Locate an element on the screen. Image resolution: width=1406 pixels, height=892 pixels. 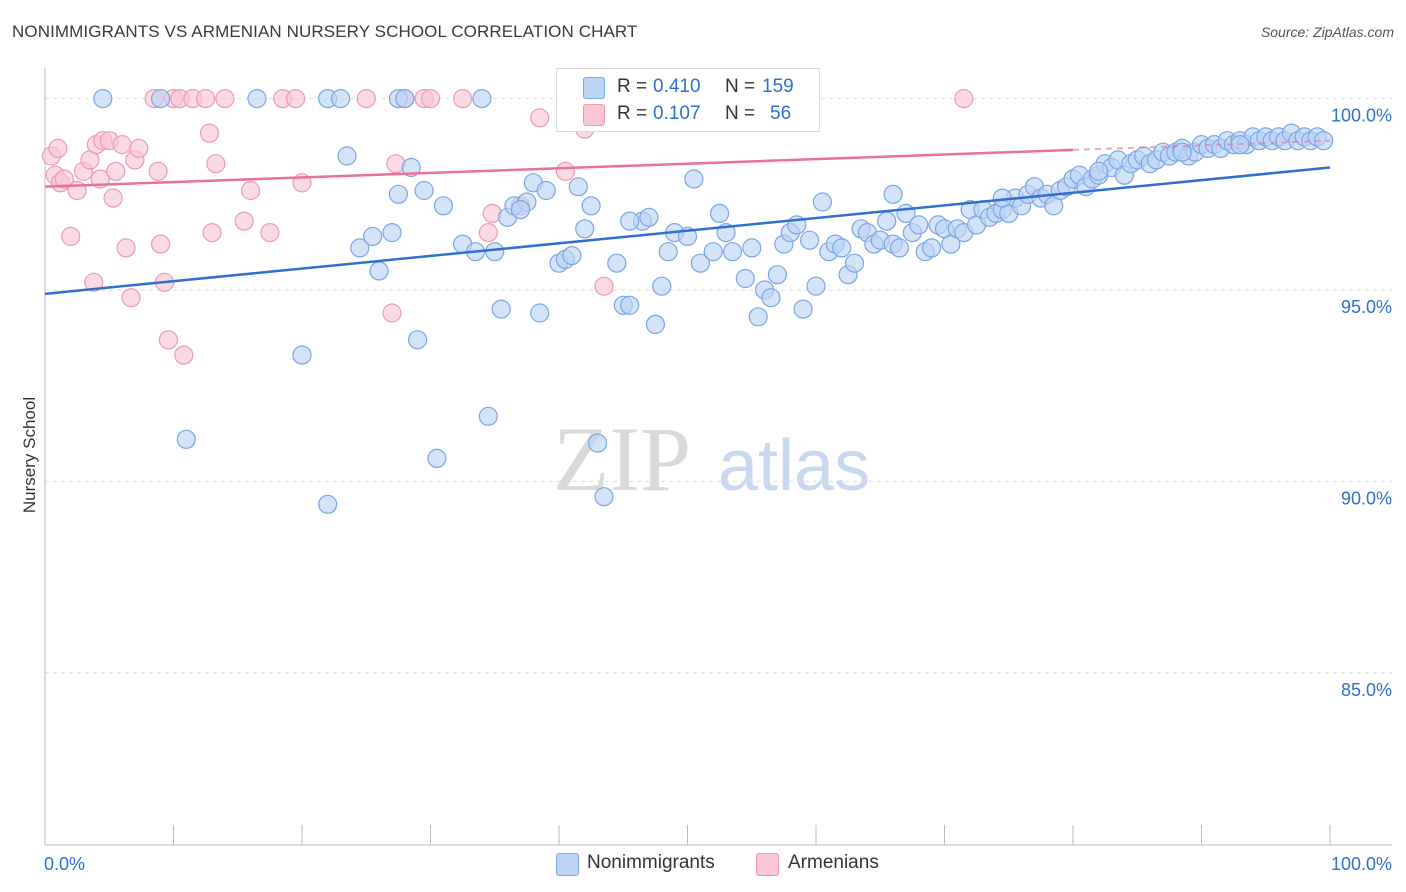
stats-legend: R = 0.410 N = 159 R = 0.107 N = 56 is located at coordinates (688, 100).